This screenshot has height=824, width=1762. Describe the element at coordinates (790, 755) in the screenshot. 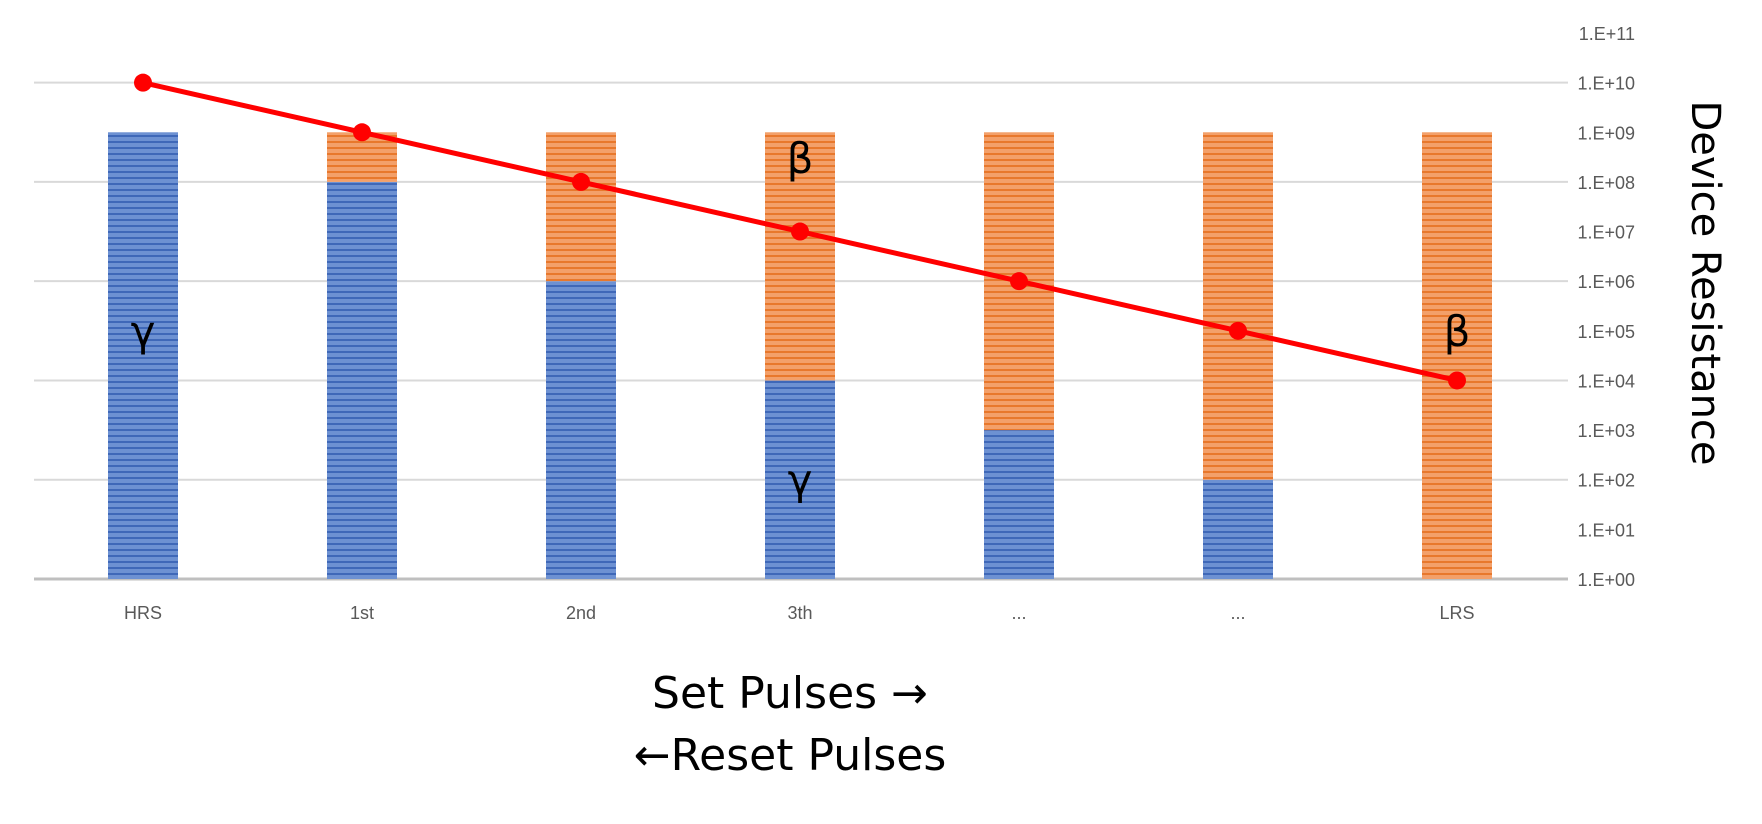

I see `x-axis-title-reset-pulses: ←Reset Pulses` at that location.